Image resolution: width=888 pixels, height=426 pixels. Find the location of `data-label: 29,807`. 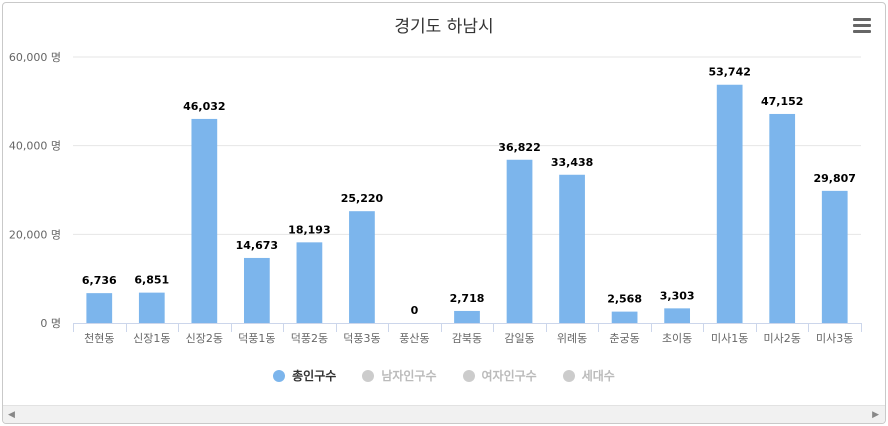

data-label: 29,807 is located at coordinates (835, 178).